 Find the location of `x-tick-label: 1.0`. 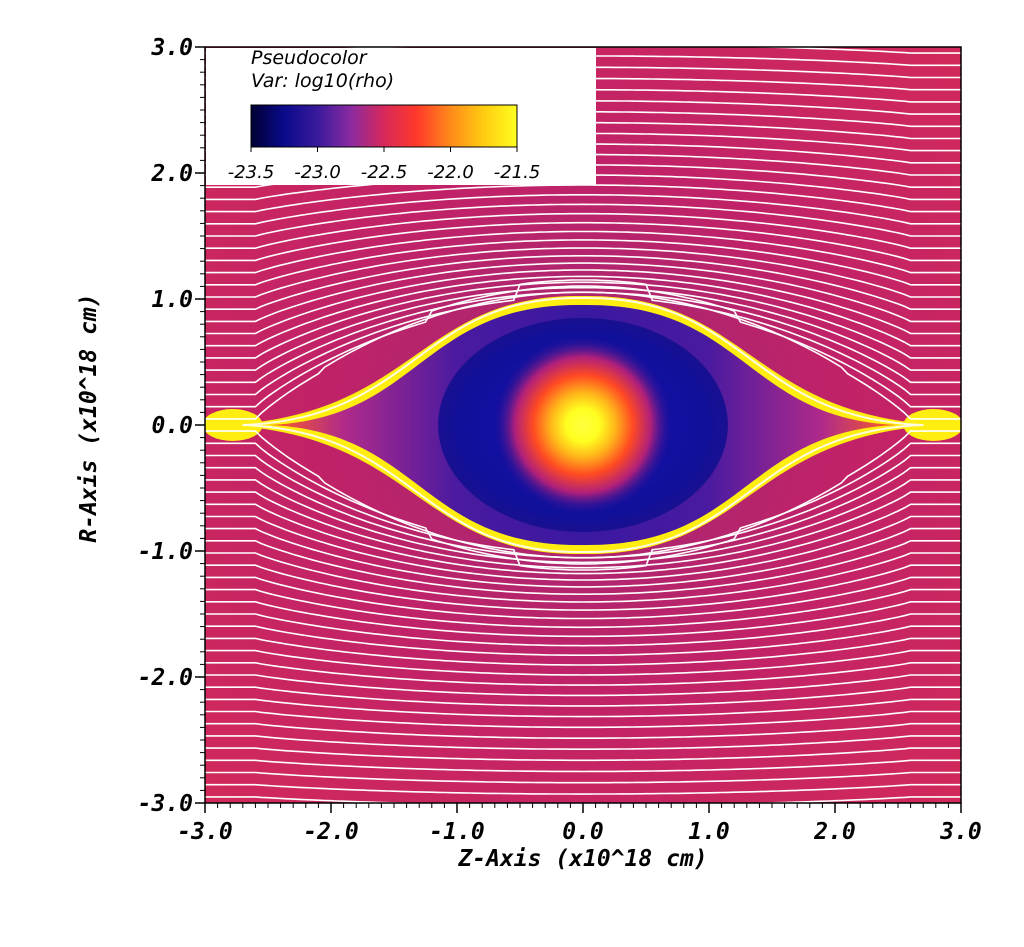

x-tick-label: 1.0 is located at coordinates (709, 832).